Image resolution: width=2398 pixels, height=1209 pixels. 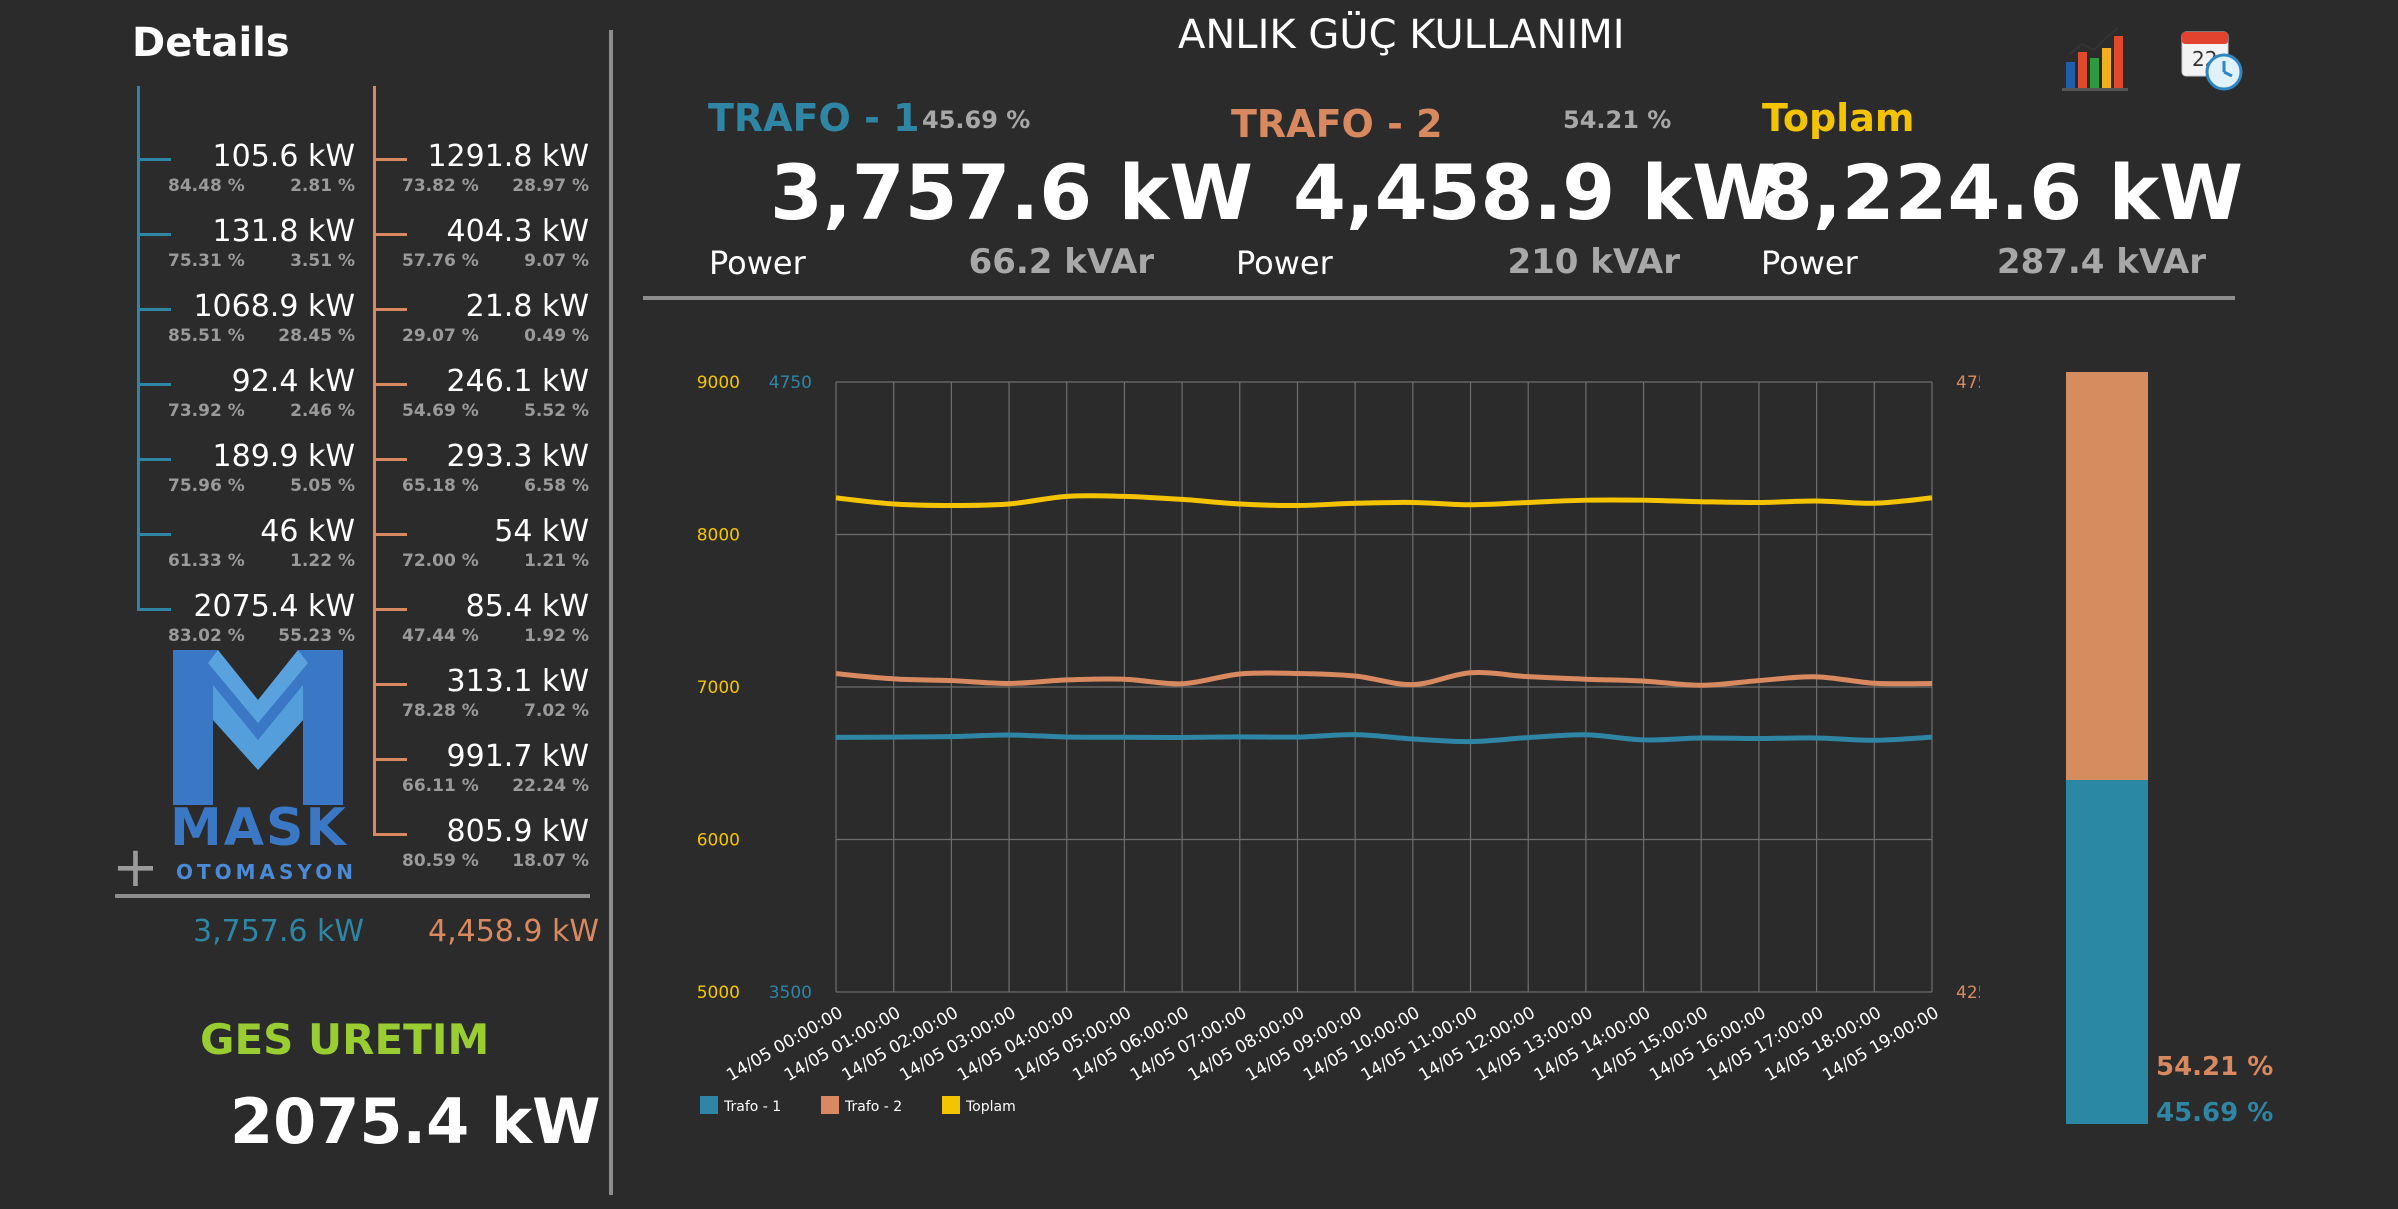 I want to click on trafo1-power-label: Power, so click(x=757, y=263).